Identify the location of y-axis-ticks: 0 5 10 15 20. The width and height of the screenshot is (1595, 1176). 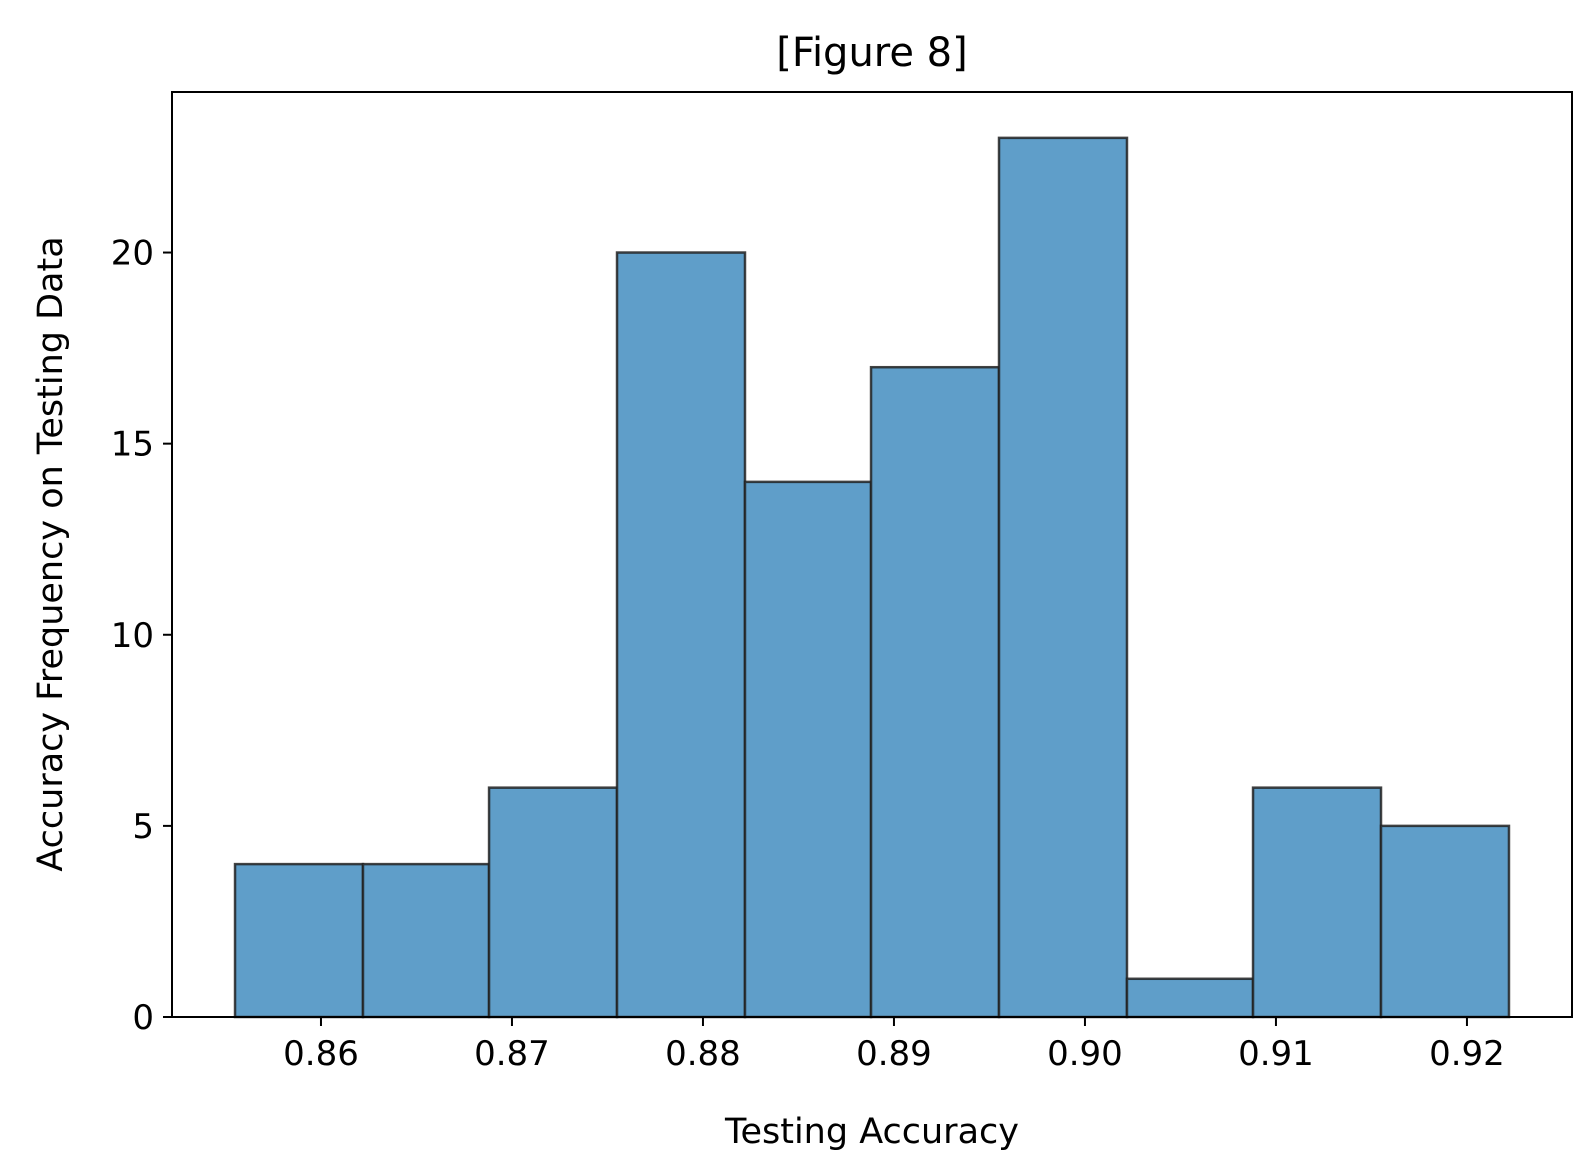
(141, 636).